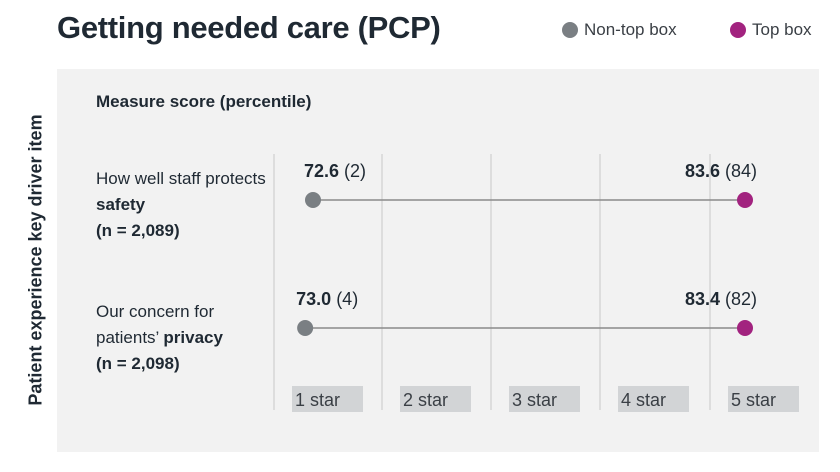 The width and height of the screenshot is (840, 472). I want to click on row-label-n: (n = 2,089), so click(138, 230).